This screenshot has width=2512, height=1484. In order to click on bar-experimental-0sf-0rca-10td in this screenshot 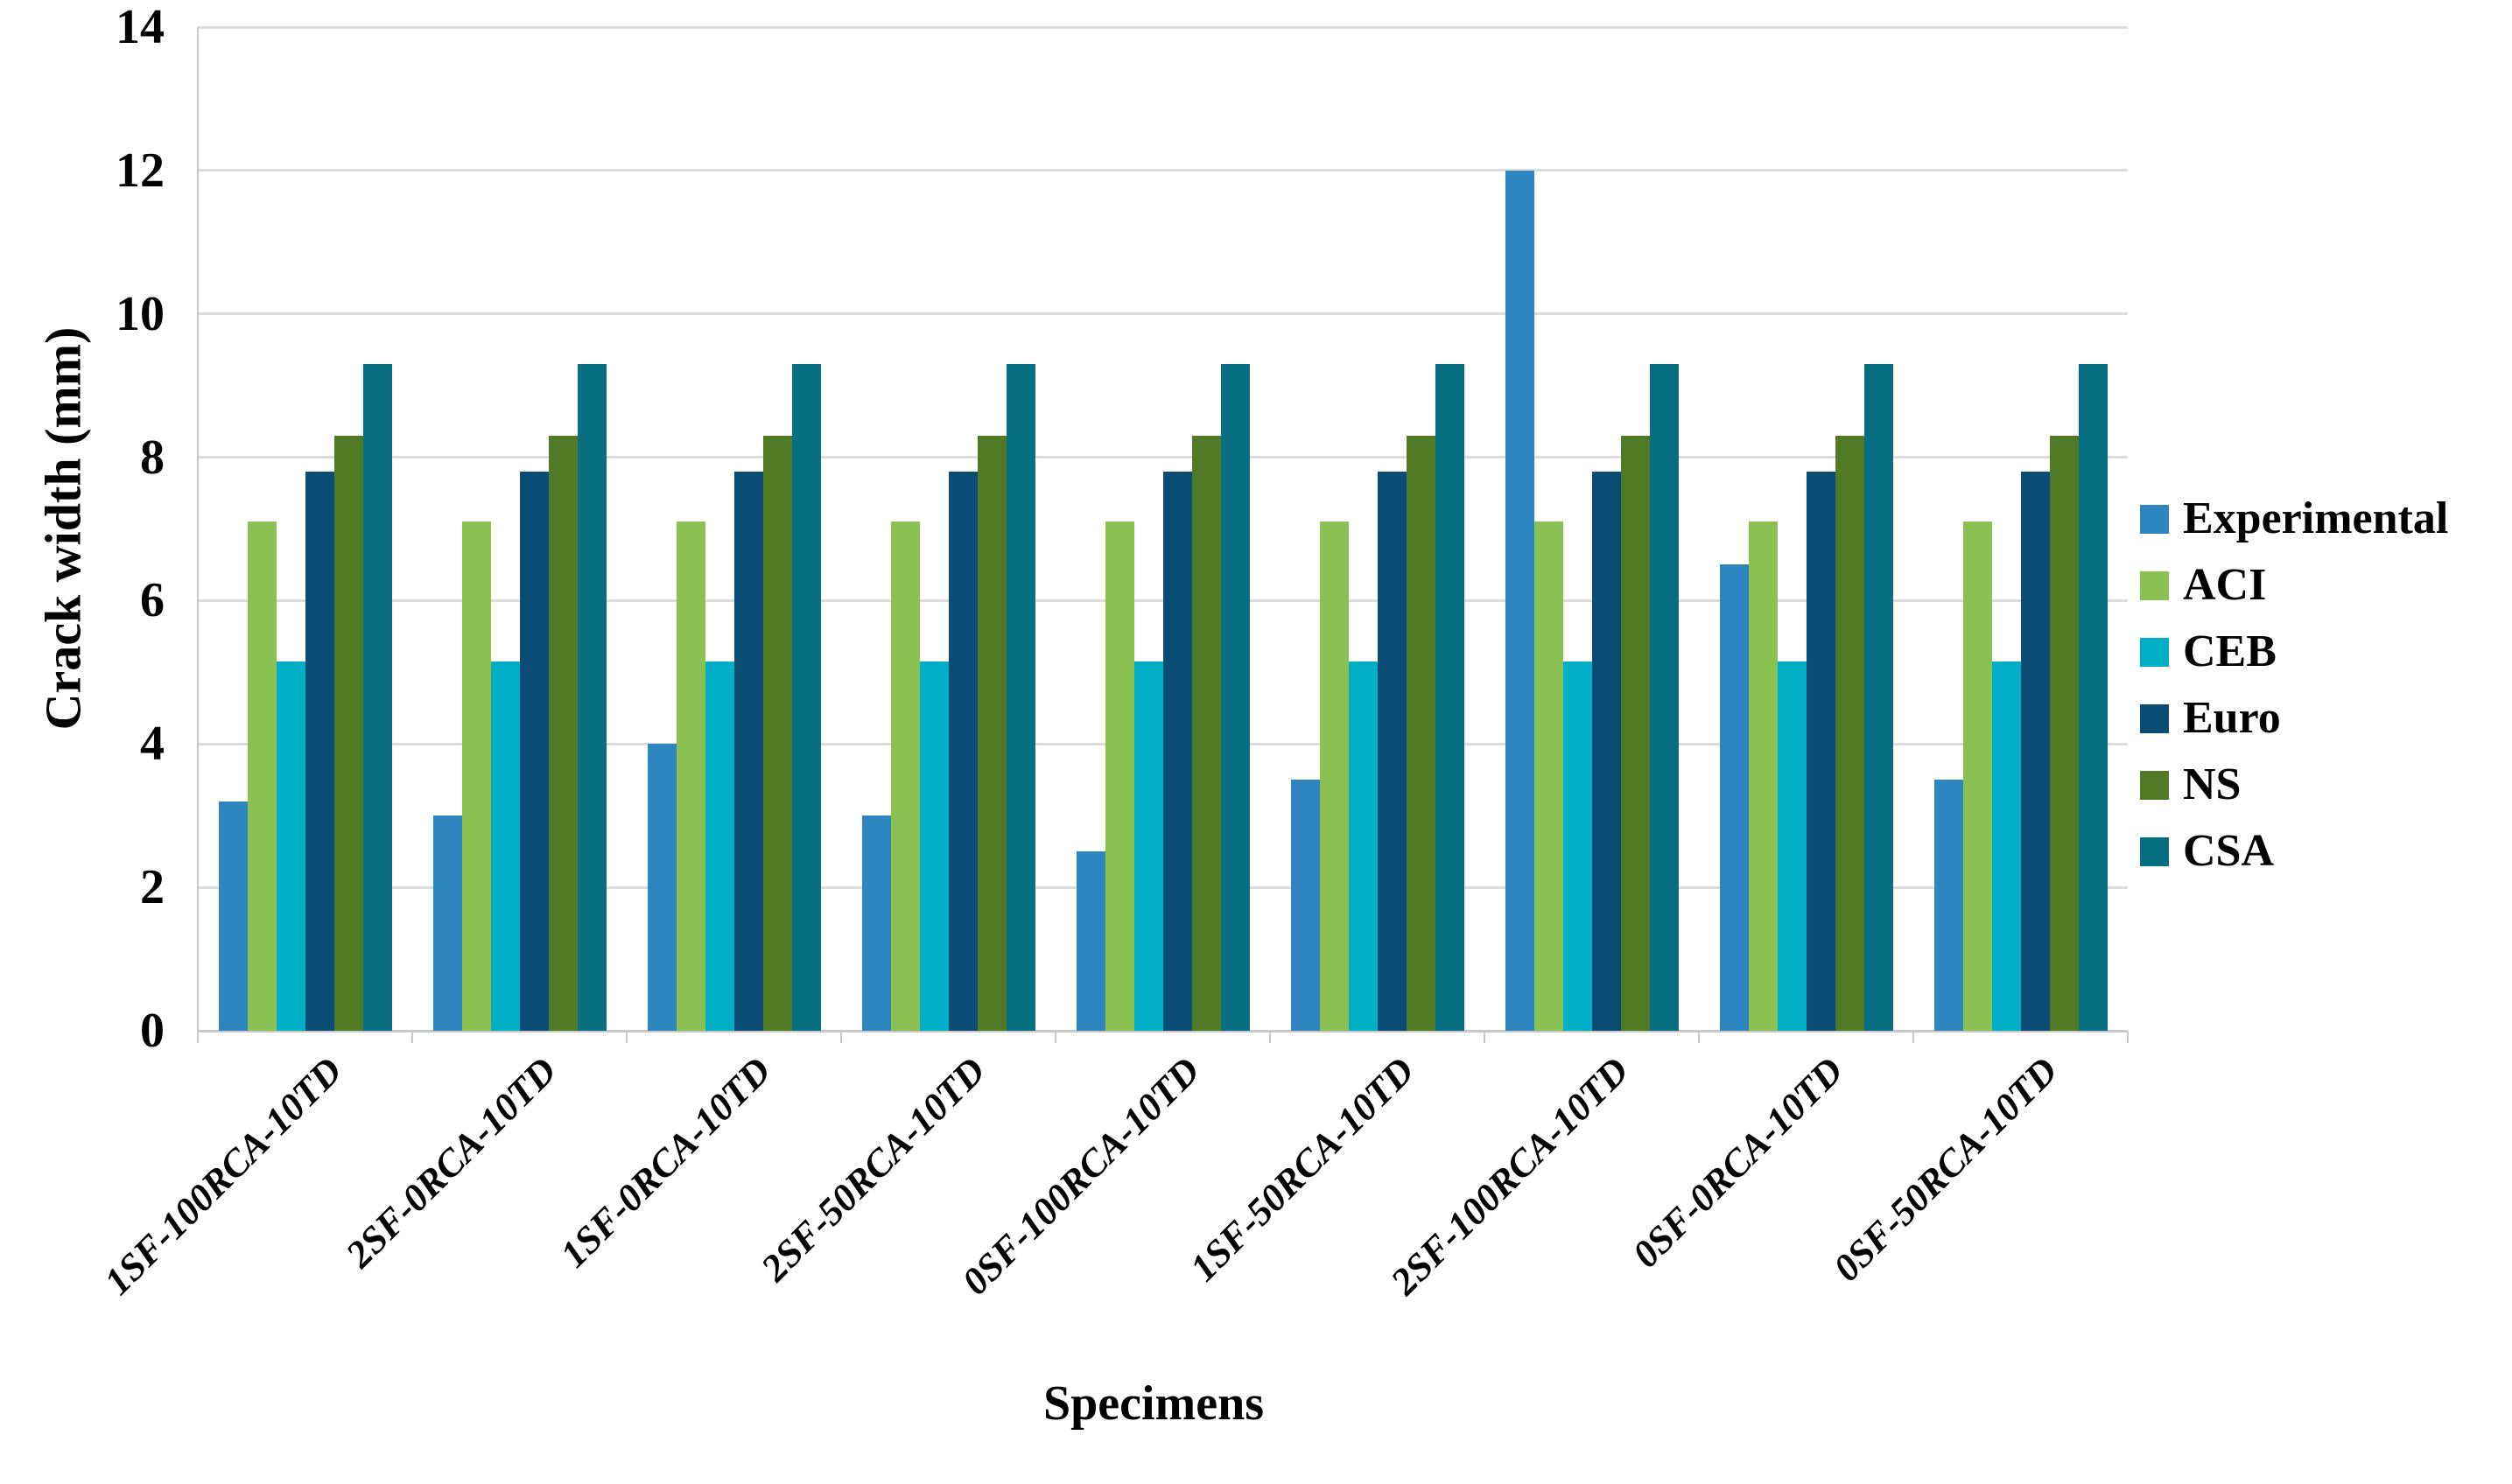, I will do `click(1734, 797)`.